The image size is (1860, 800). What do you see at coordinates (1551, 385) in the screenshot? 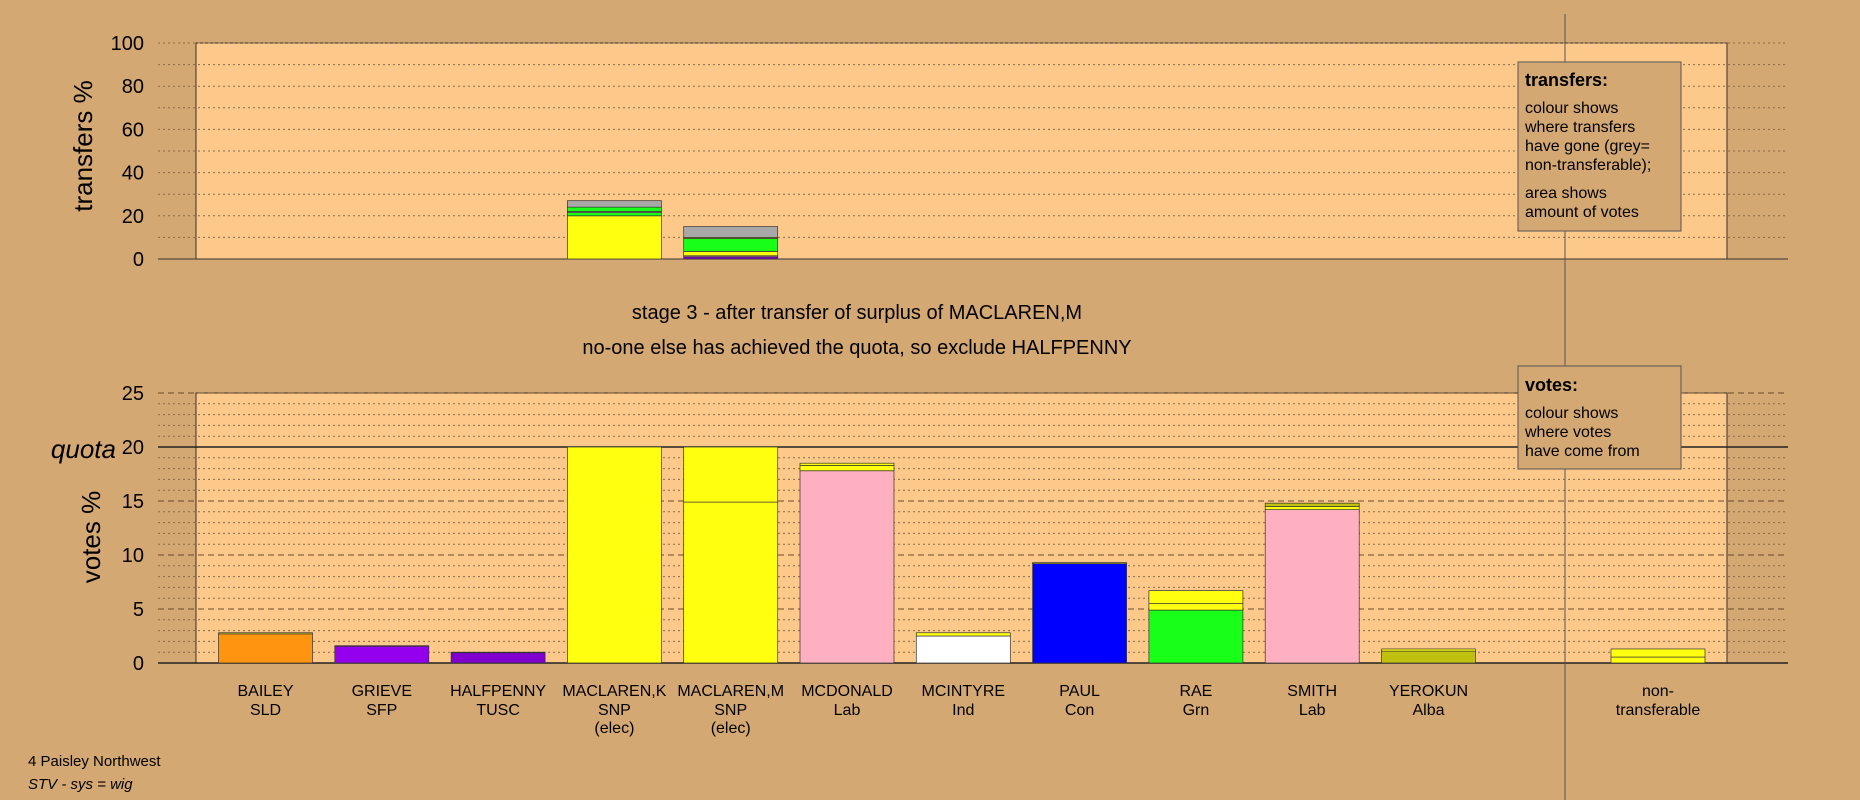
I see `legend-votes-title: votes:` at bounding box center [1551, 385].